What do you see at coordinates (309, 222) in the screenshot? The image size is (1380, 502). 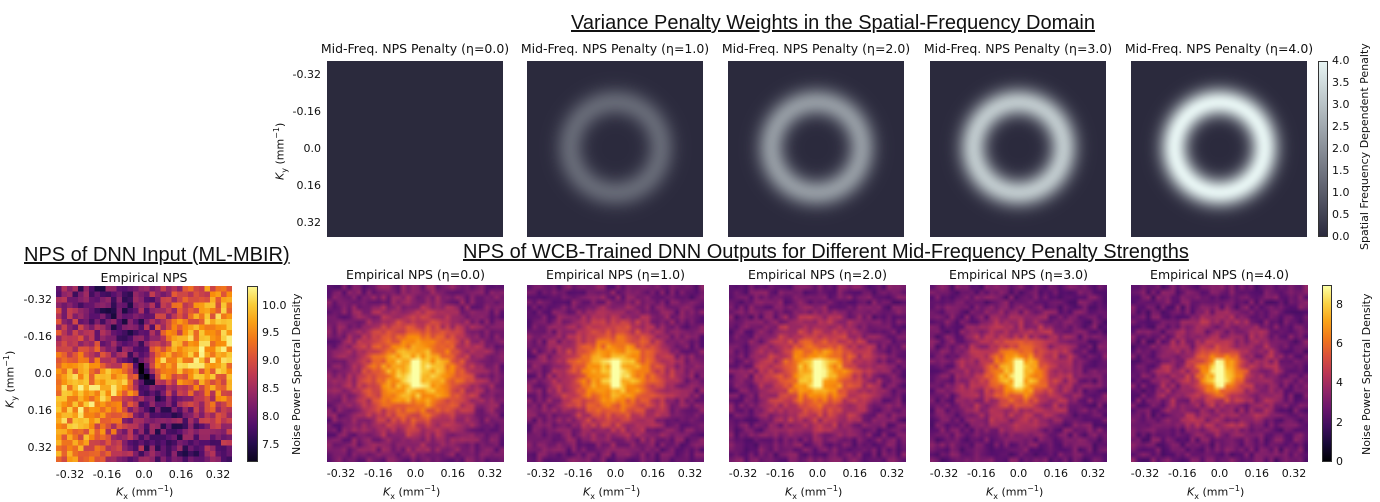 I see `penalty-y-tick: 0.32` at bounding box center [309, 222].